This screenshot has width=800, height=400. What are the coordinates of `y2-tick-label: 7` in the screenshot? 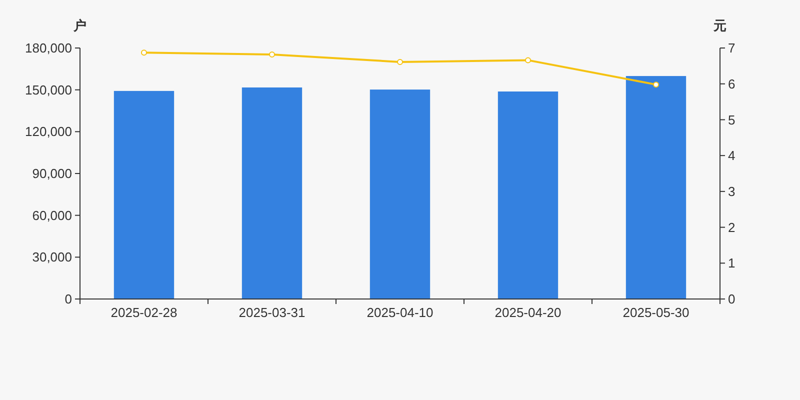 It's located at (732, 48).